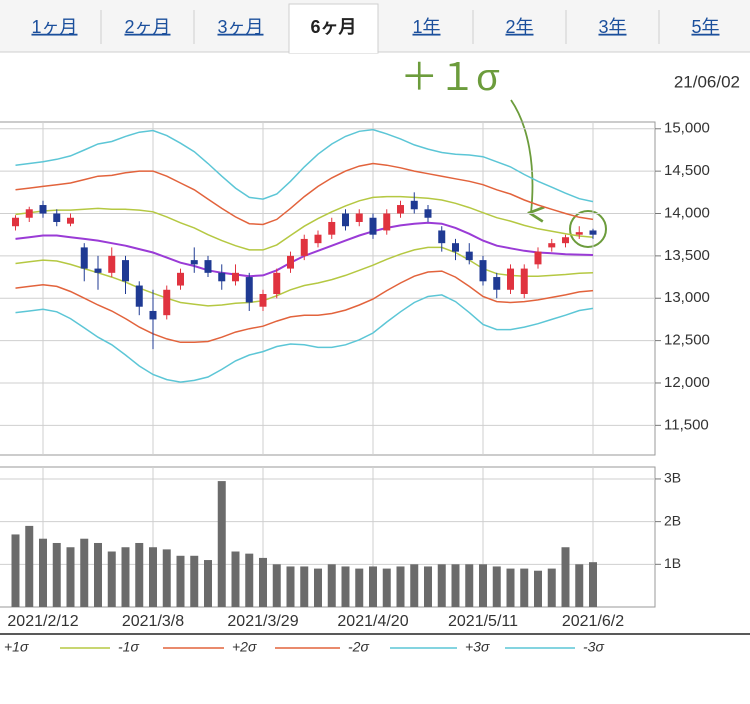 The height and width of the screenshot is (704, 750). Describe the element at coordinates (483, 621) in the screenshot. I see `x-tick-label: 2021/5/11` at that location.